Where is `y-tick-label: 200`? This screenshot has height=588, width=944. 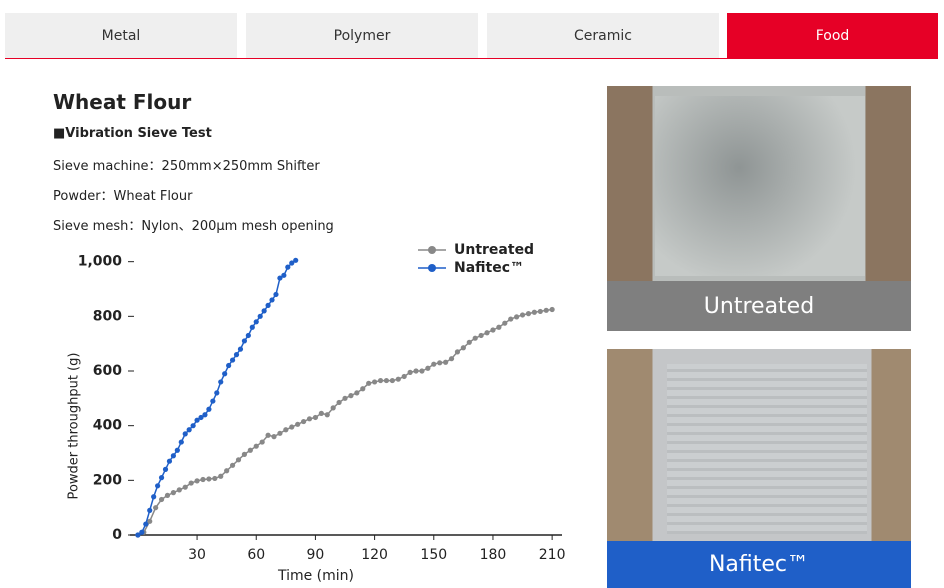
y-tick-label: 200 is located at coordinates (107, 480).